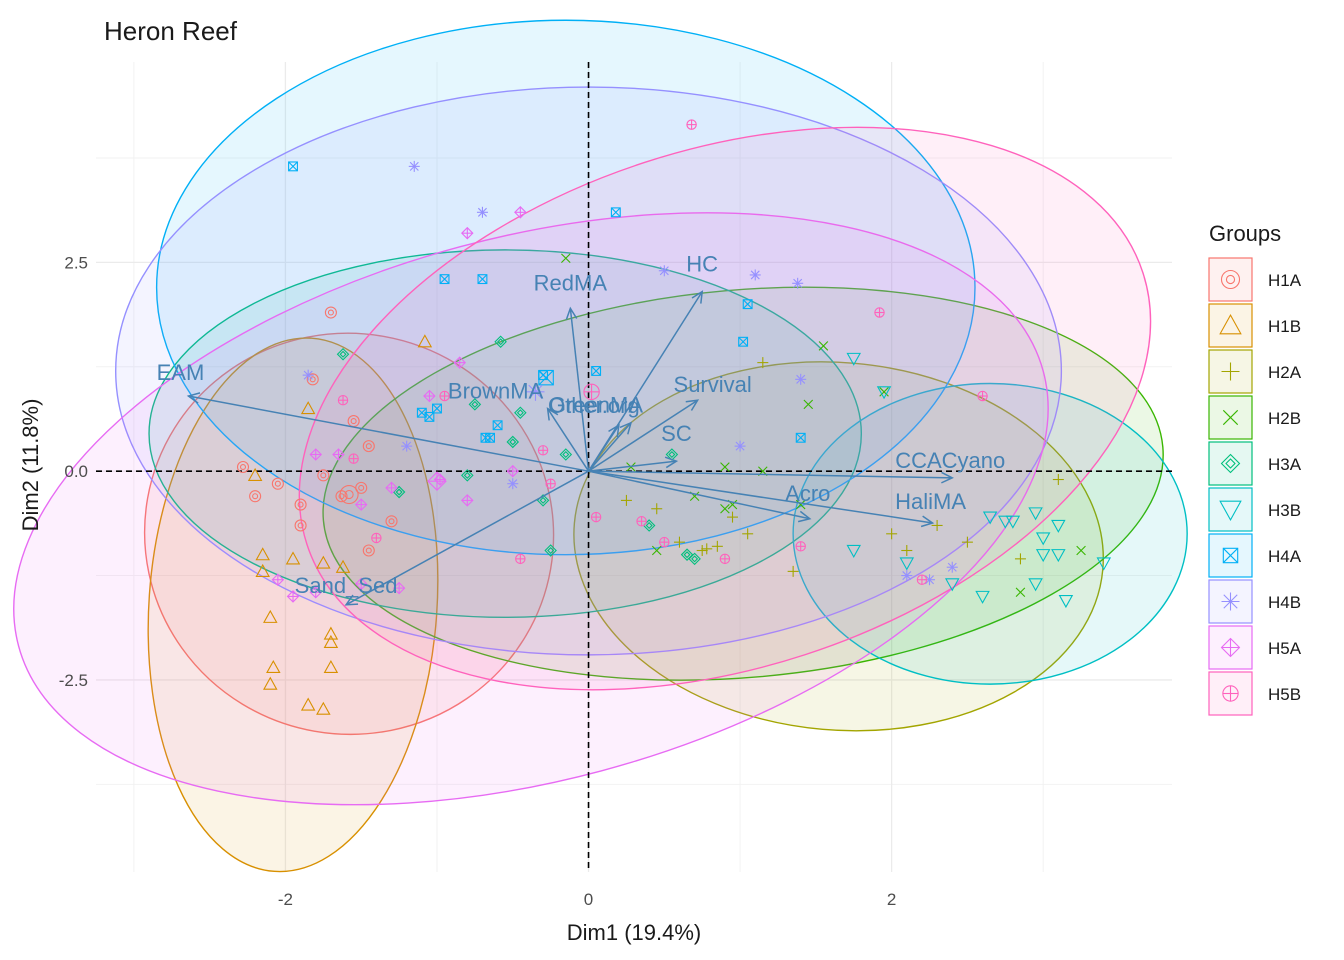  Describe the element at coordinates (760, 497) in the screenshot. I see `arrow-halima` at that location.